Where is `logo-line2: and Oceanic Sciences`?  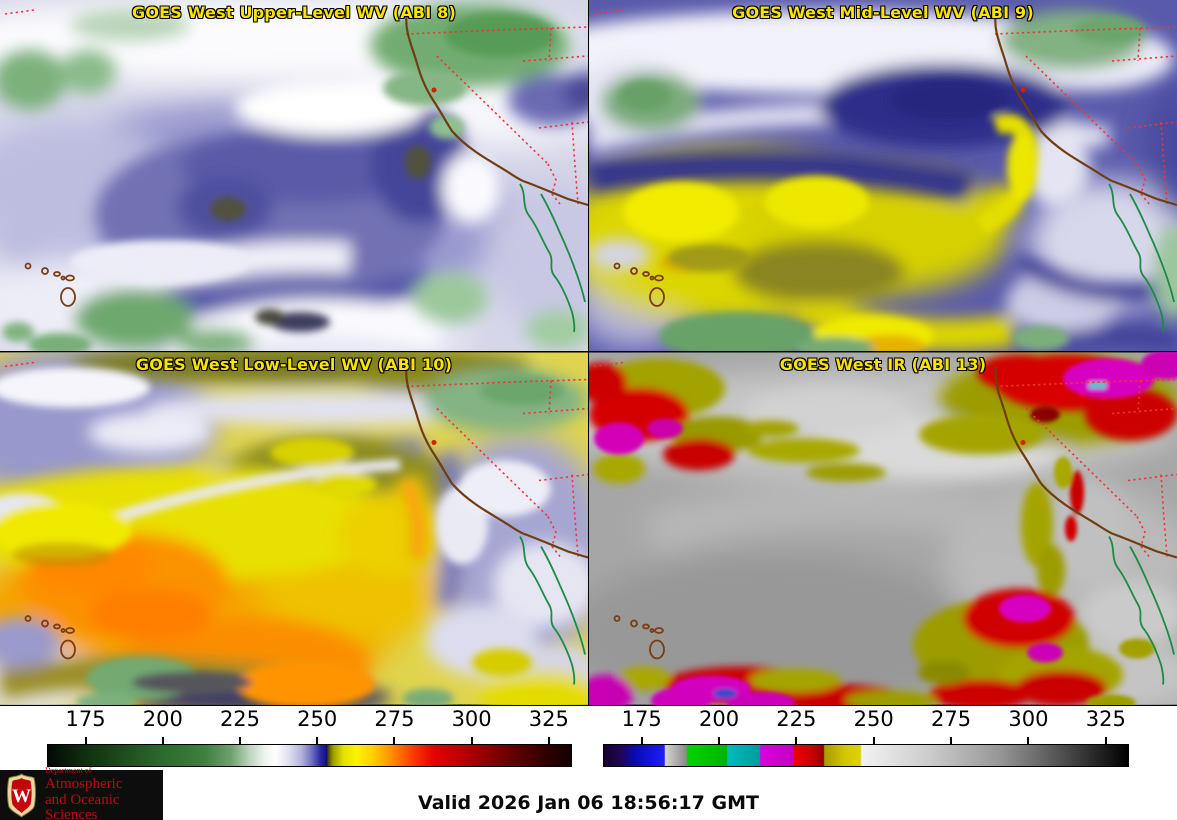
logo-line2: and Oceanic Sciences is located at coordinates (82, 806).